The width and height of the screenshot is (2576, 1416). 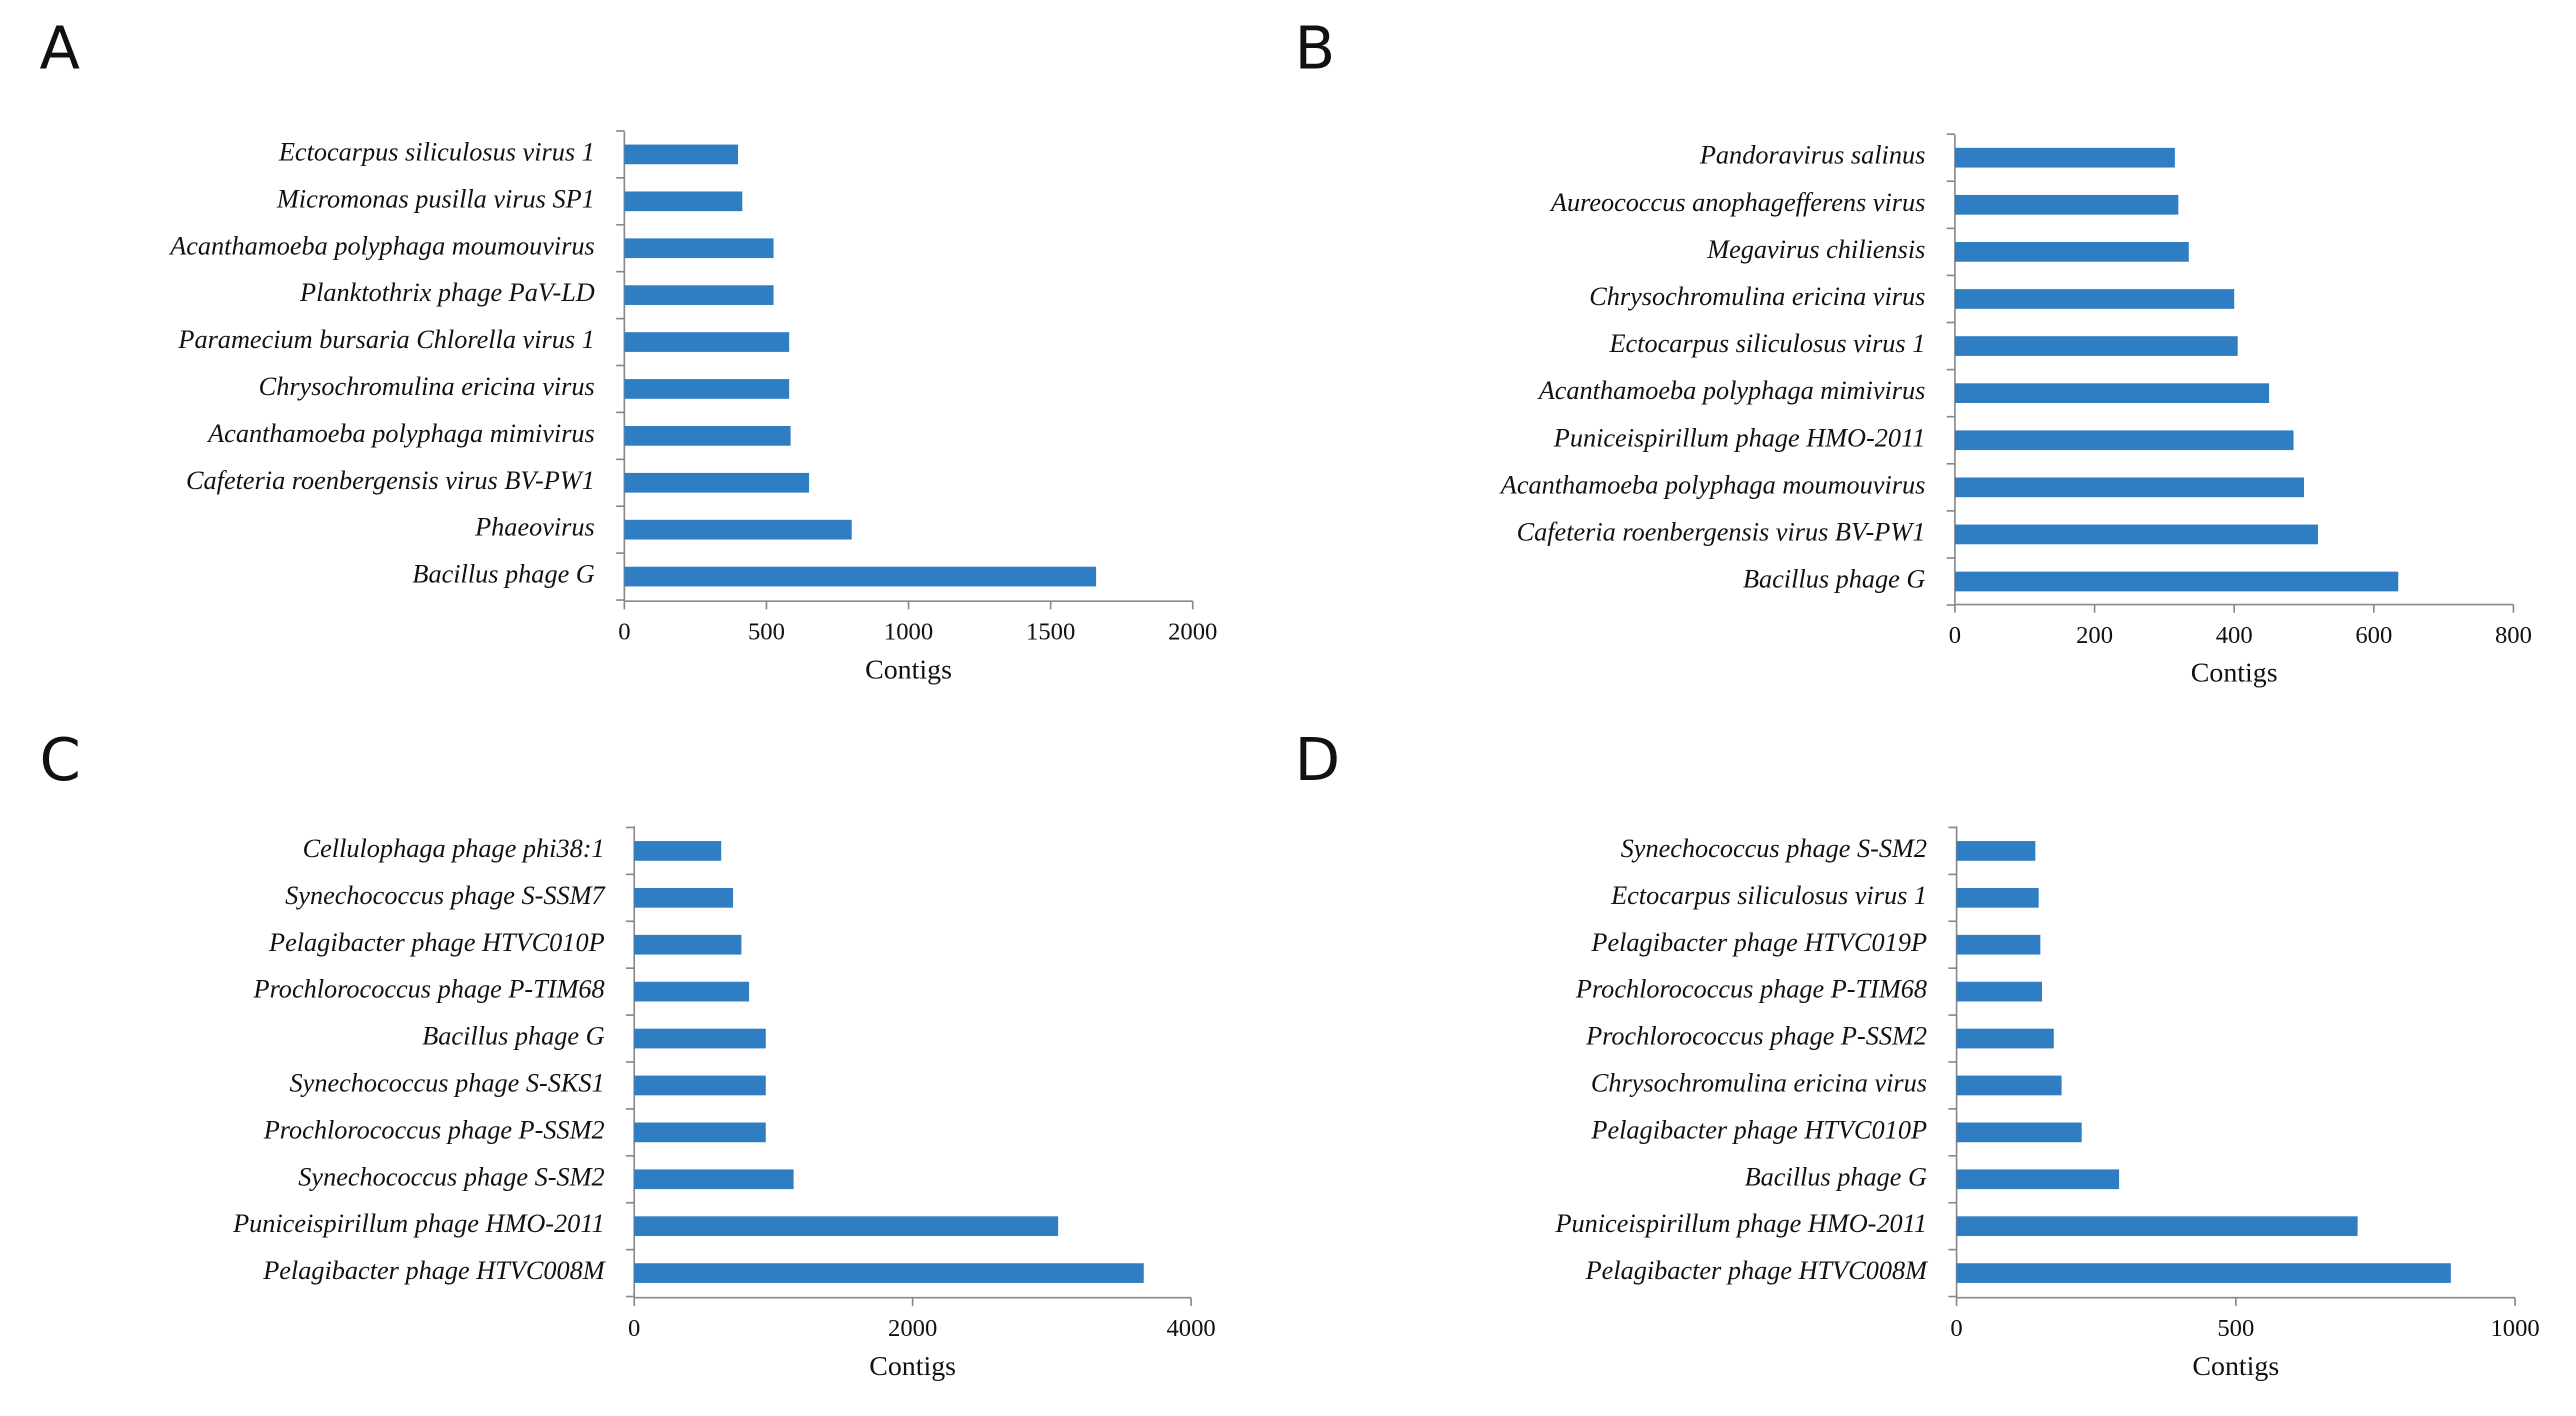 I want to click on category-label: Pandoravirus salinus, so click(x=1812, y=155).